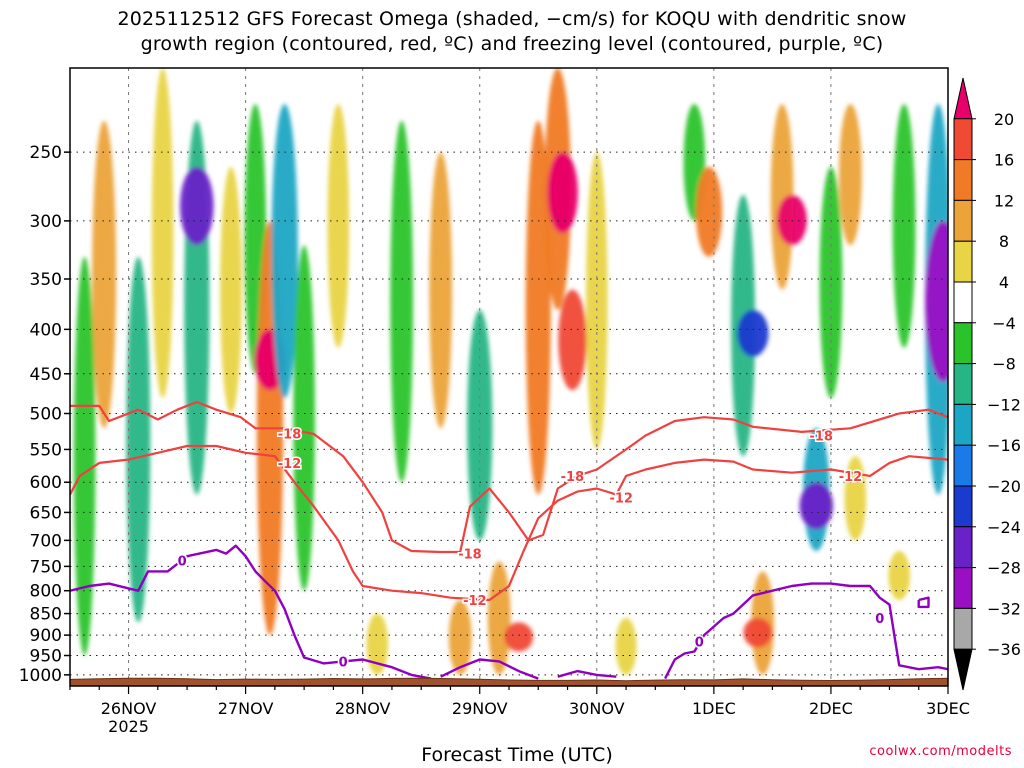  What do you see at coordinates (1004, 364) in the screenshot?
I see `colorbar-label-6: −8` at bounding box center [1004, 364].